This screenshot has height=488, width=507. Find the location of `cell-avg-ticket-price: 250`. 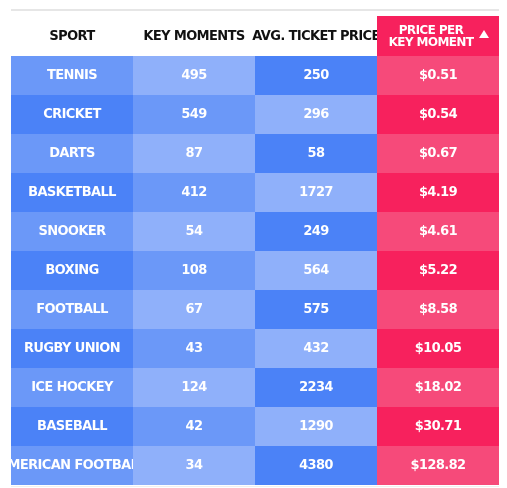

cell-avg-ticket-price: 250 is located at coordinates (316, 75).